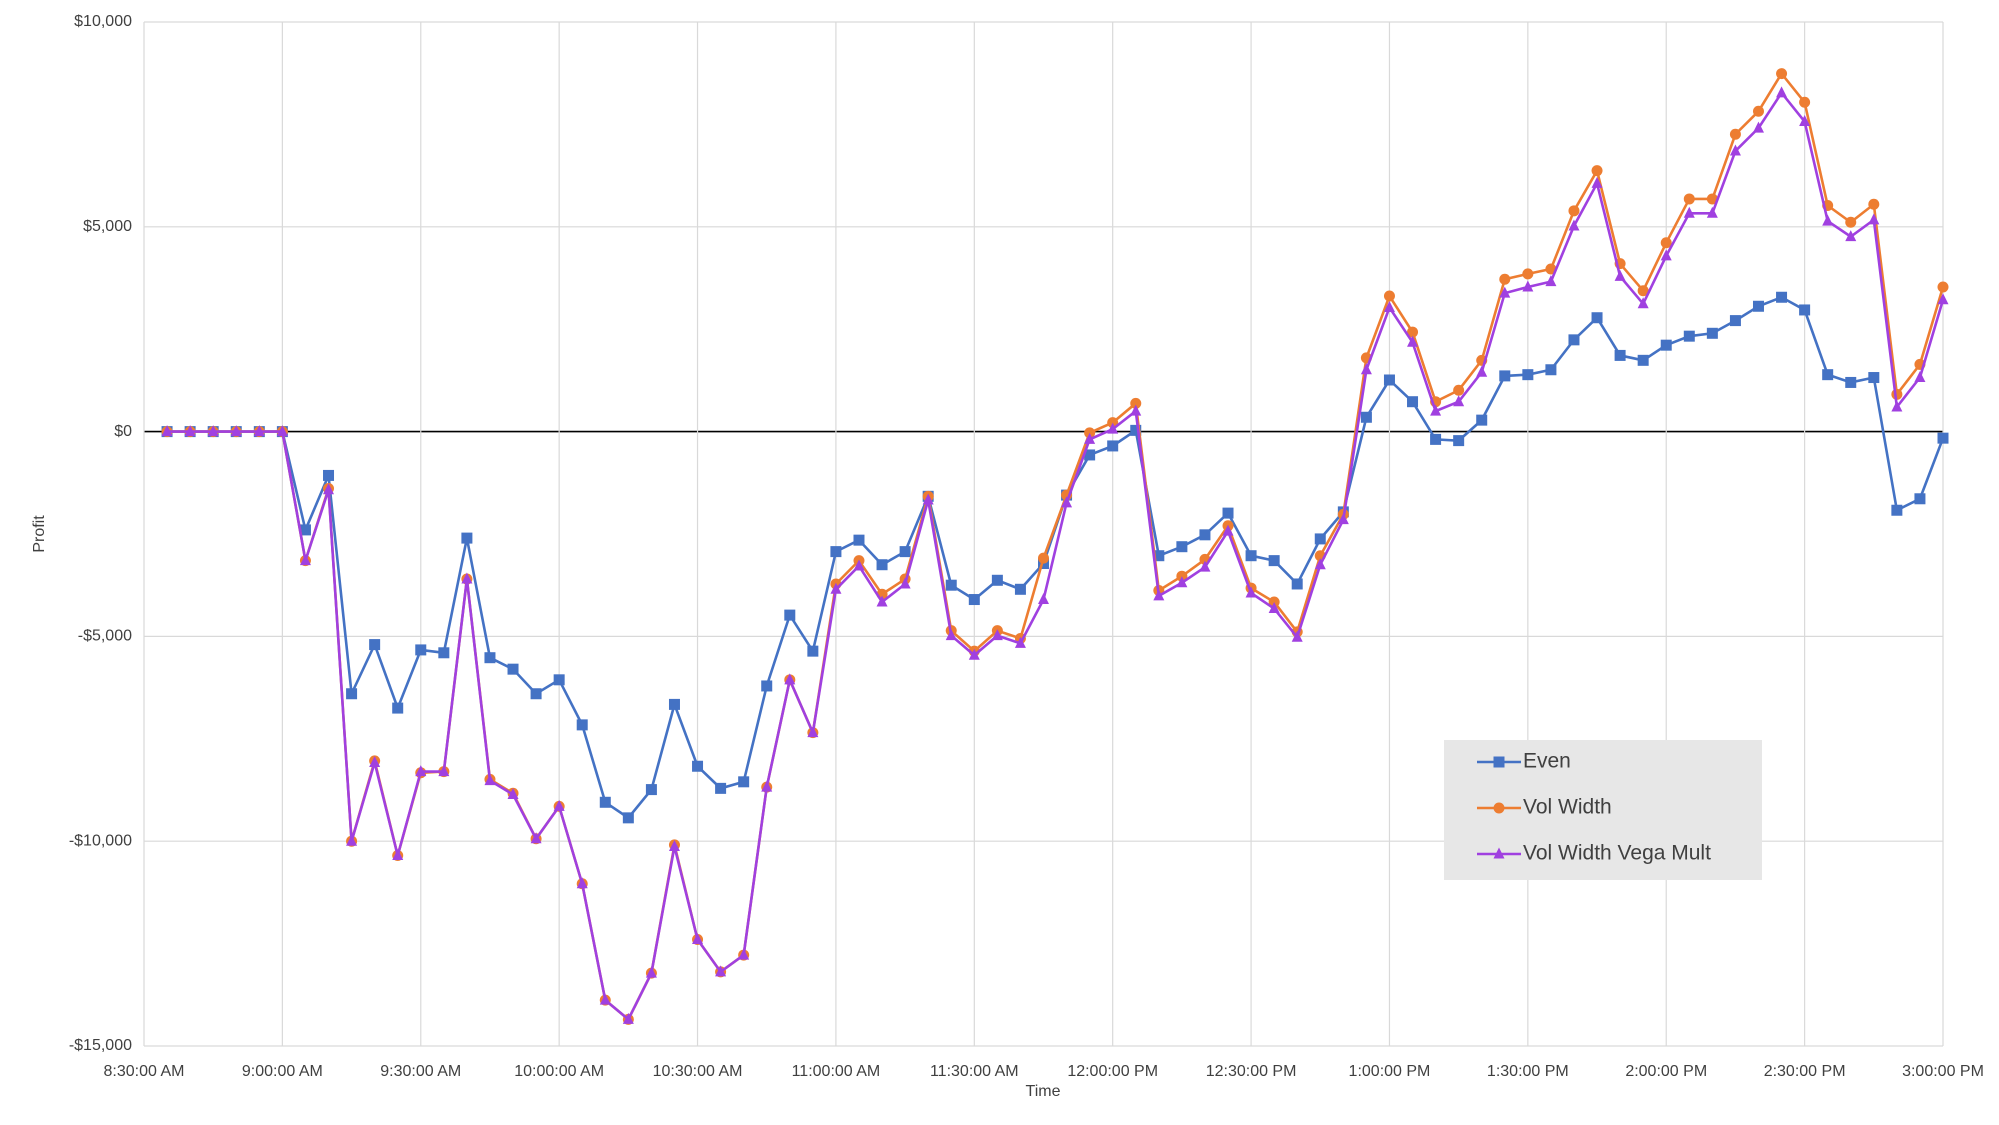 The width and height of the screenshot is (1999, 1125). What do you see at coordinates (100, 1045) in the screenshot?
I see `y-tick-label: -$15,000` at bounding box center [100, 1045].